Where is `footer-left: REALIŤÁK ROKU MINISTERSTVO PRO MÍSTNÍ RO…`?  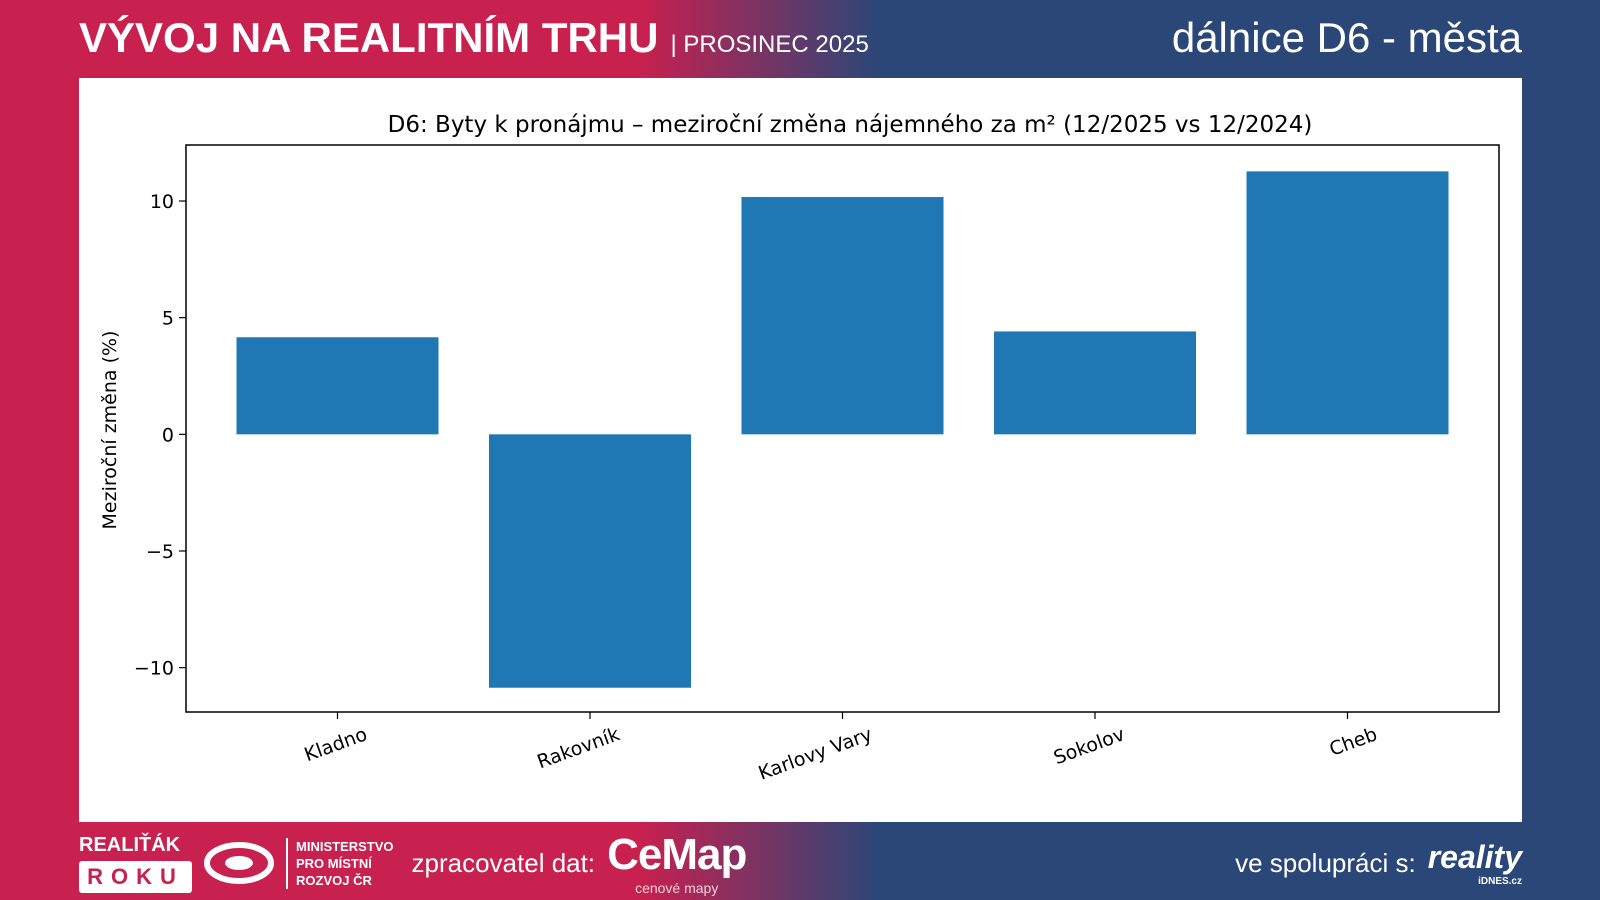 footer-left: REALIŤÁK ROKU MINISTERSTVO PRO MÍSTNÍ RO… is located at coordinates (413, 863).